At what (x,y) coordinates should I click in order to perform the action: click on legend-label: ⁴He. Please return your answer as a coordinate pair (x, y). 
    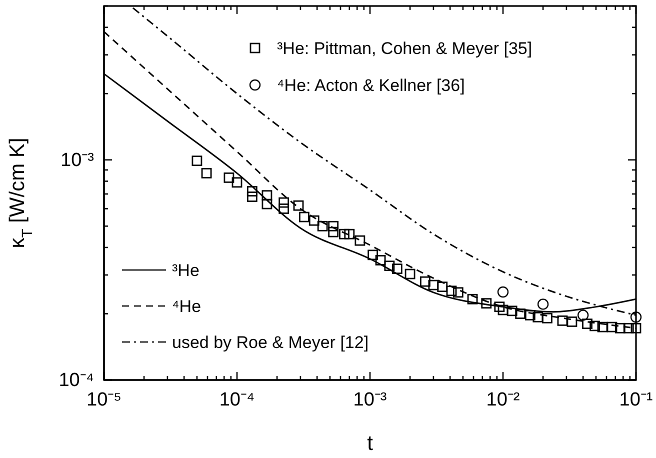
    Looking at the image, I should click on (187, 306).